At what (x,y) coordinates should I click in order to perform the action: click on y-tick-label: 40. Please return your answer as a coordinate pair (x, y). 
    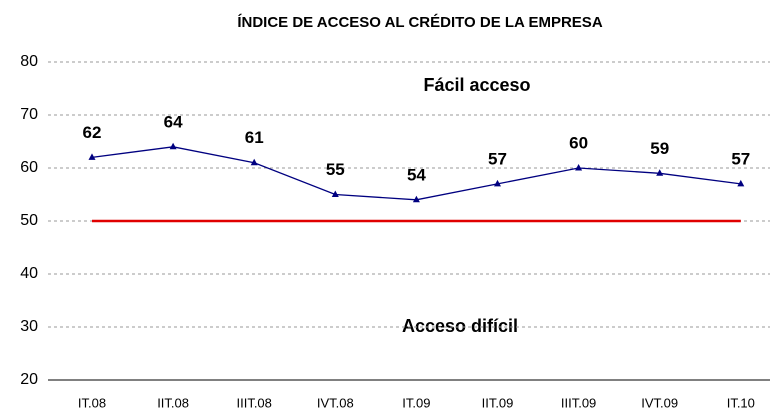
    Looking at the image, I should click on (29, 273).